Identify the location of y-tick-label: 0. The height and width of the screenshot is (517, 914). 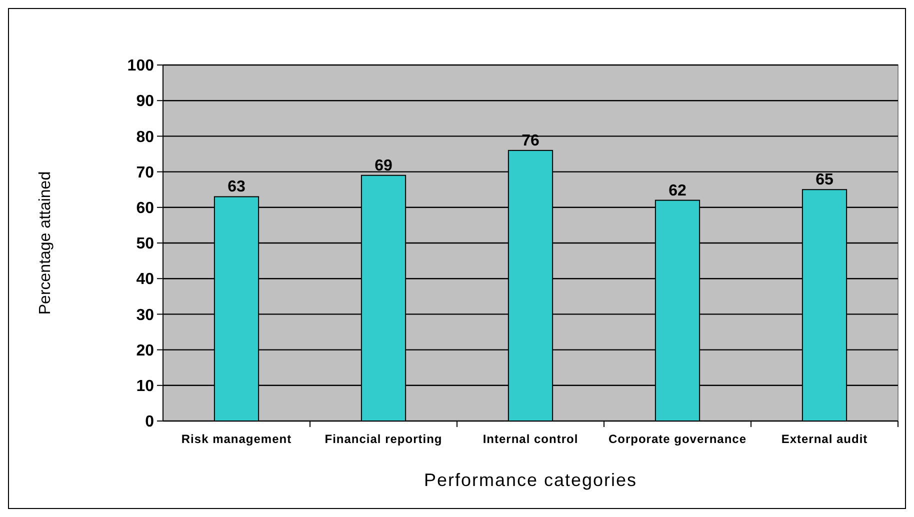
(149, 422).